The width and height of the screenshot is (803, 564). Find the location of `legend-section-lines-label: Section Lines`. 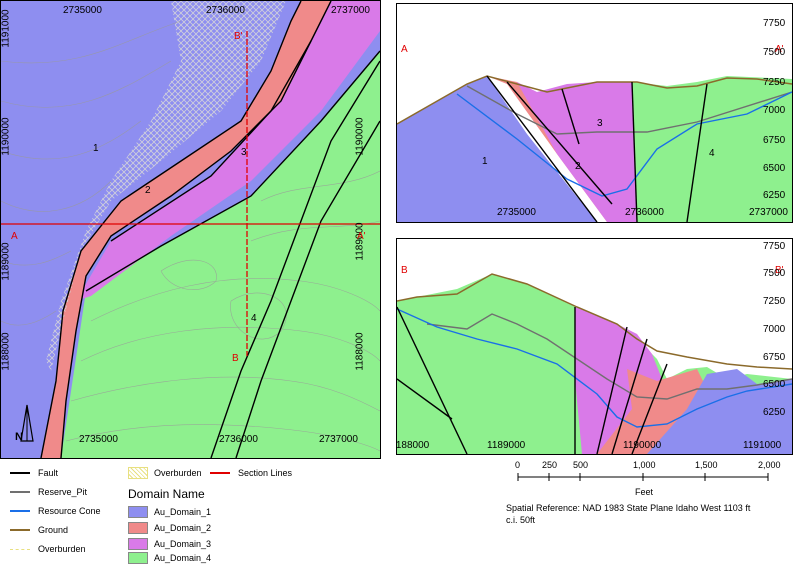

legend-section-lines-label: Section Lines is located at coordinates (265, 473).